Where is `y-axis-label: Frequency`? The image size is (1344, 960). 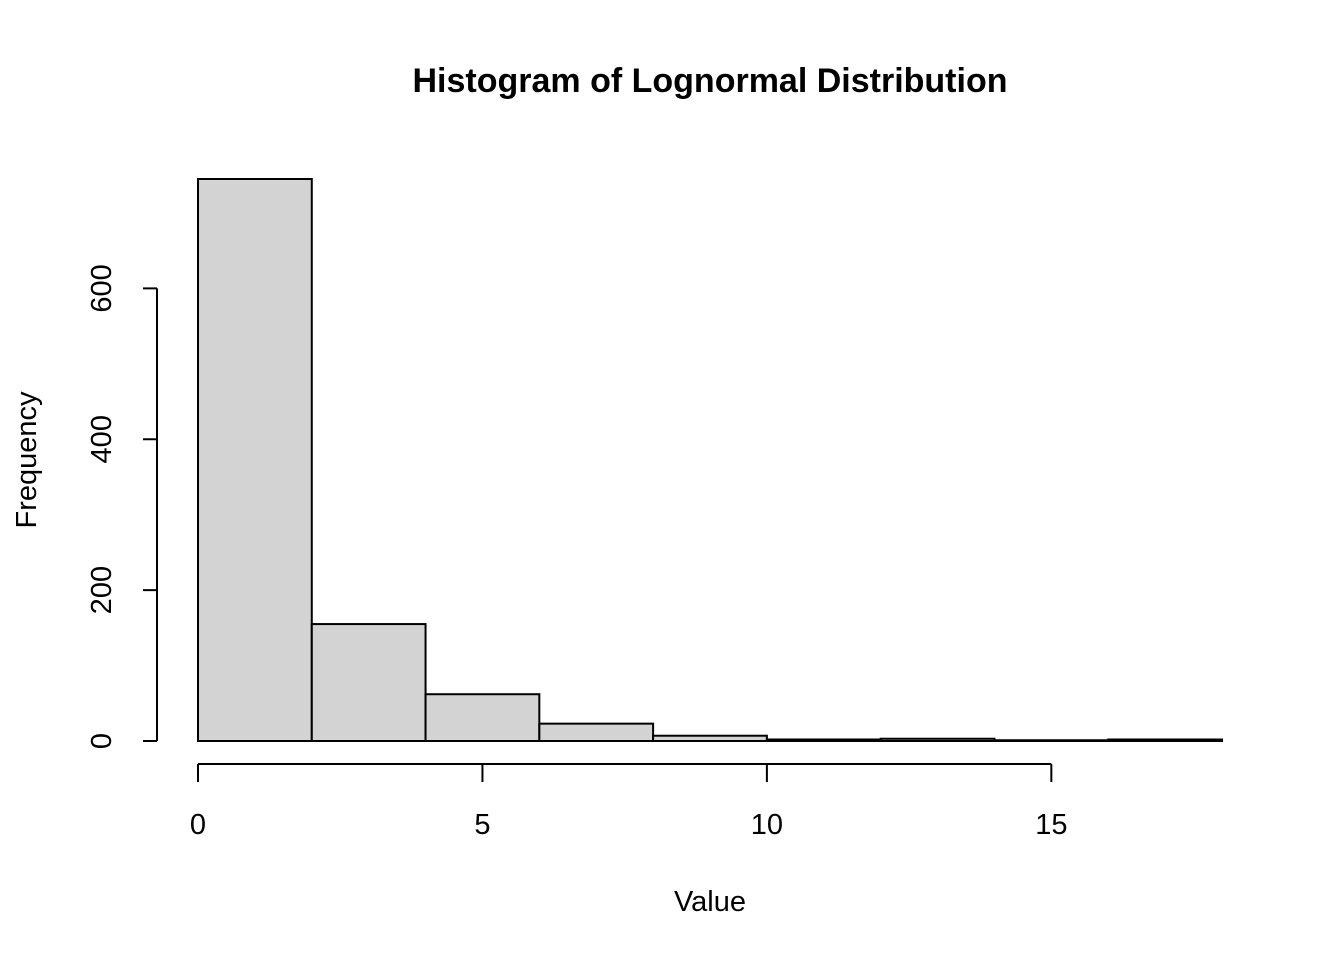
y-axis-label: Frequency is located at coordinates (27, 460).